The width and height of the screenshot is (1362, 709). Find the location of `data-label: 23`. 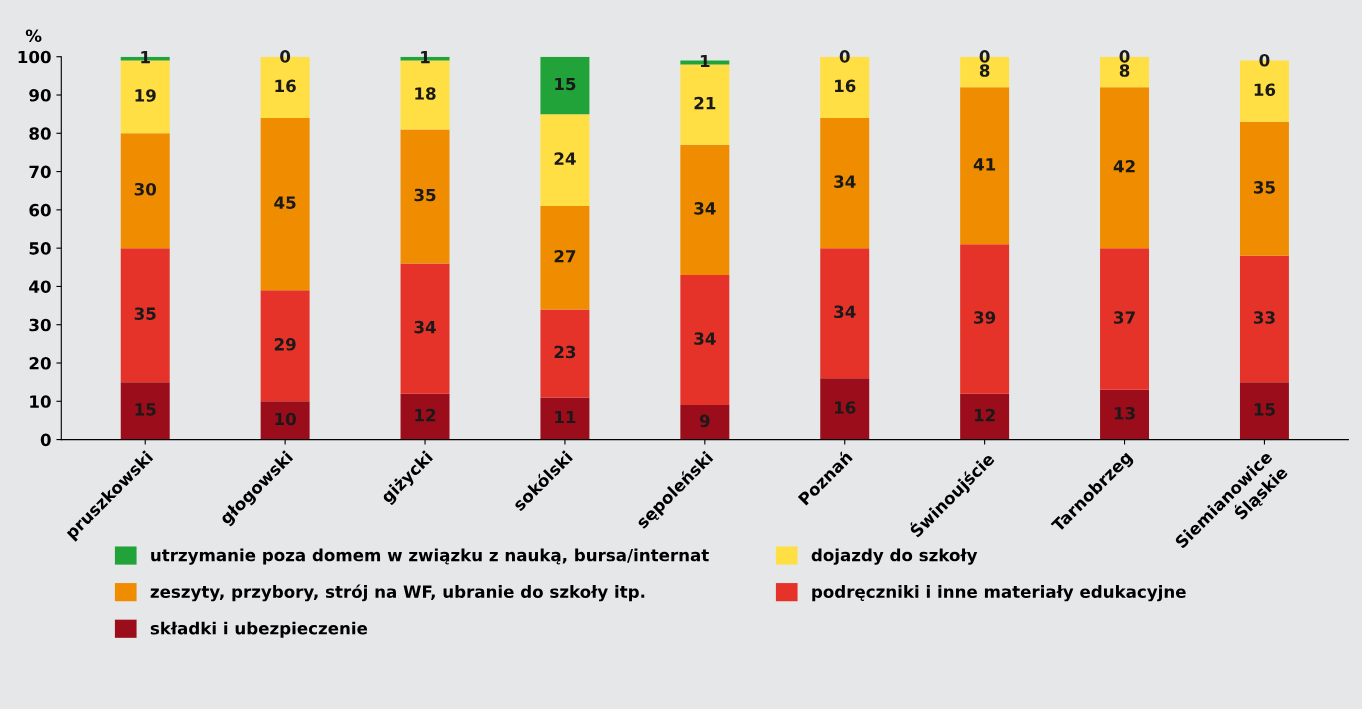

data-label: 23 is located at coordinates (565, 352).